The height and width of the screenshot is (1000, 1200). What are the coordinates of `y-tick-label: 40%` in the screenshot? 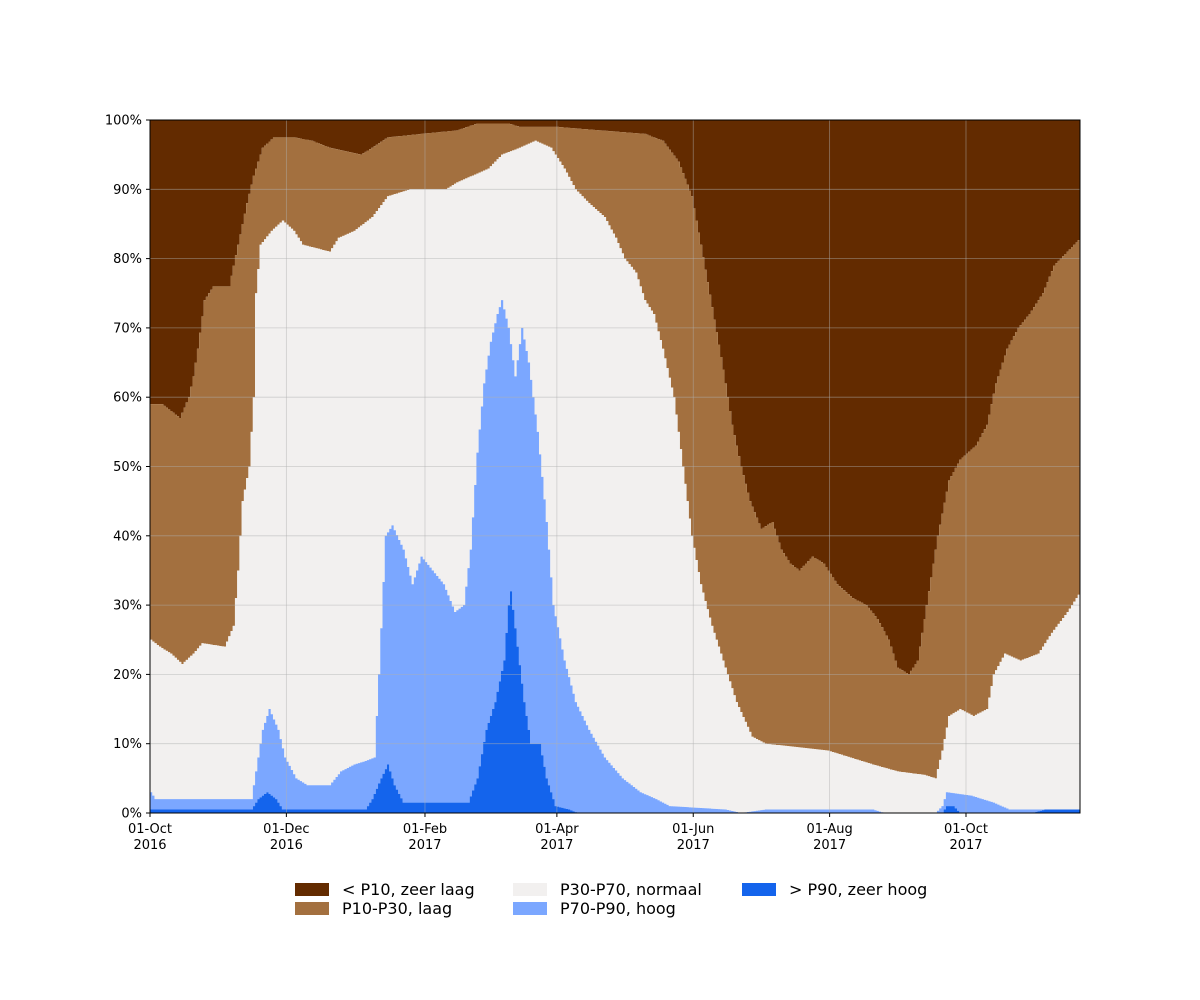 It's located at (127, 536).